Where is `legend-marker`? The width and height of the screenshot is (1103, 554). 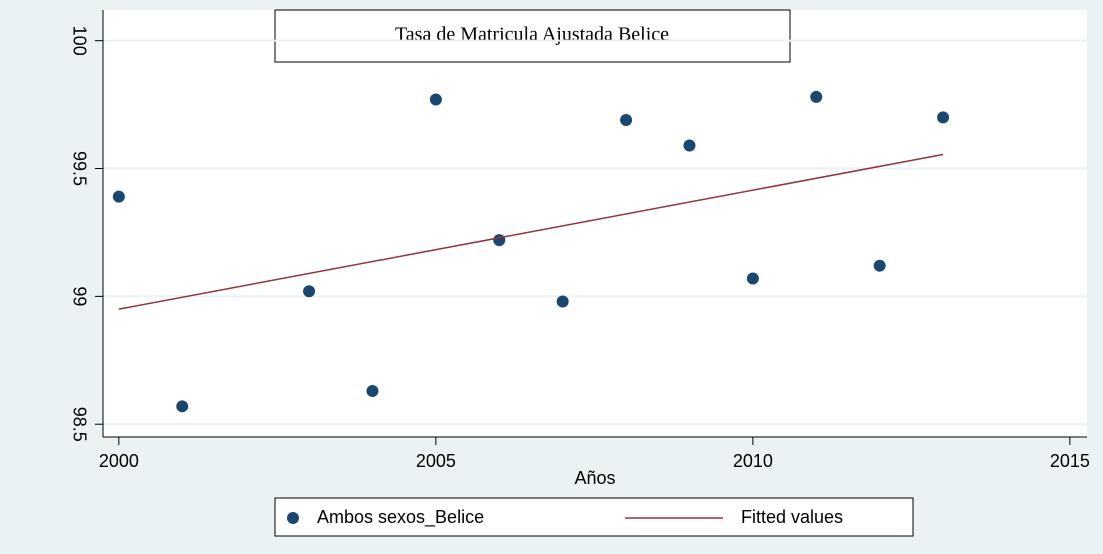
legend-marker is located at coordinates (293, 518).